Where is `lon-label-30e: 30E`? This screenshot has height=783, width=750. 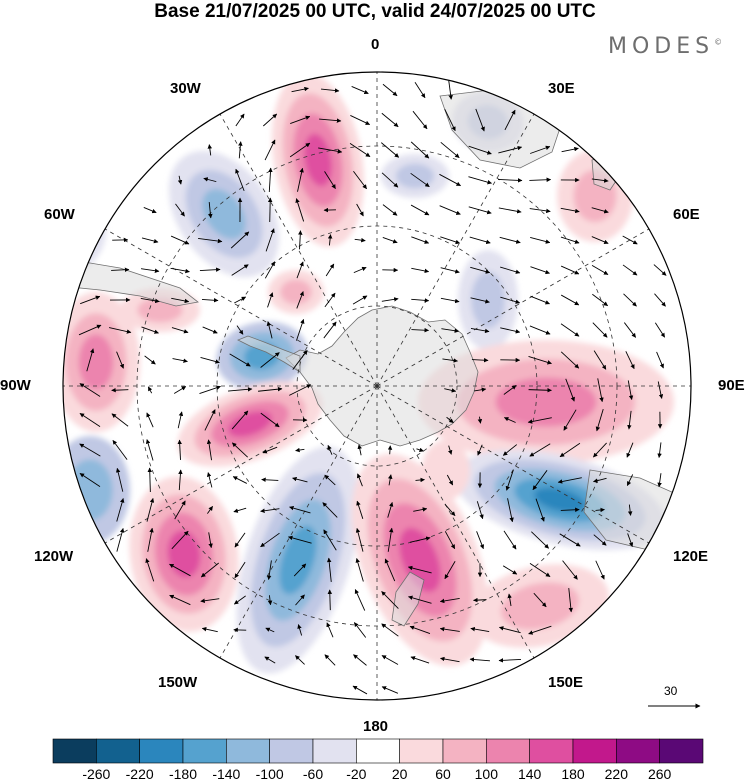 lon-label-30e: 30E is located at coordinates (561, 88).